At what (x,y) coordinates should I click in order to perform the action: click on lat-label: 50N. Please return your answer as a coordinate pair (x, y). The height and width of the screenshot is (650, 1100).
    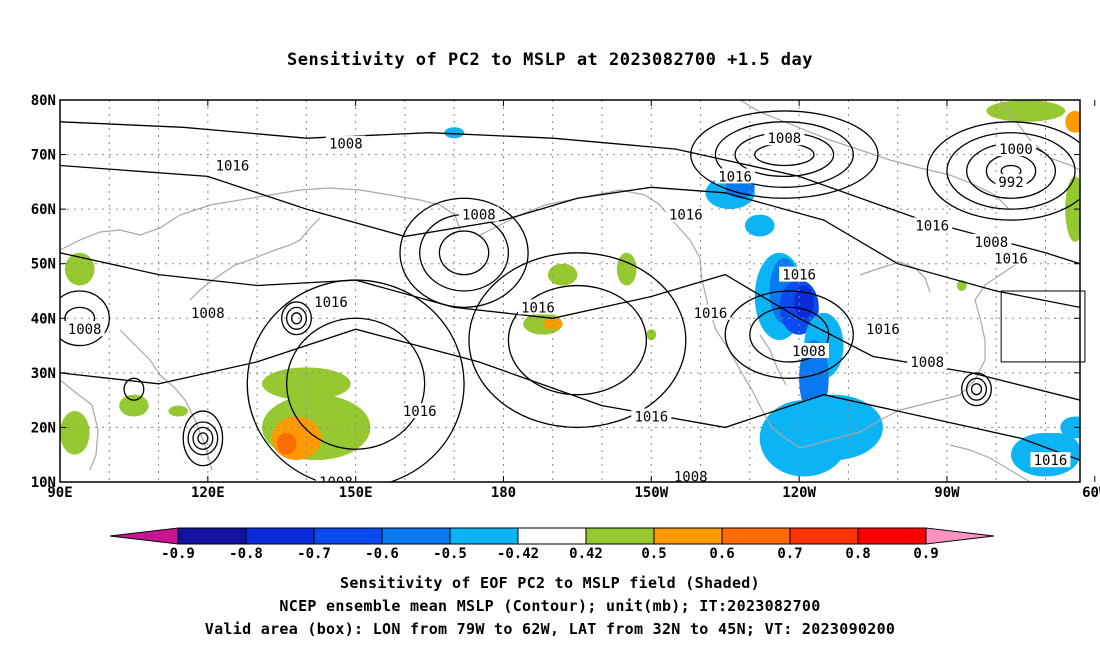
    Looking at the image, I should click on (43, 265).